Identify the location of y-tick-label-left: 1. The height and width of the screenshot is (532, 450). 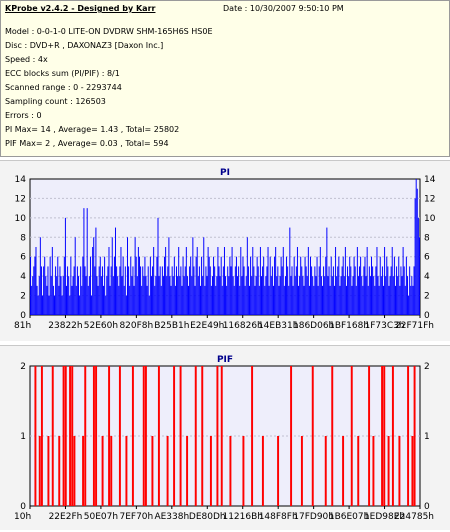
(23, 437).